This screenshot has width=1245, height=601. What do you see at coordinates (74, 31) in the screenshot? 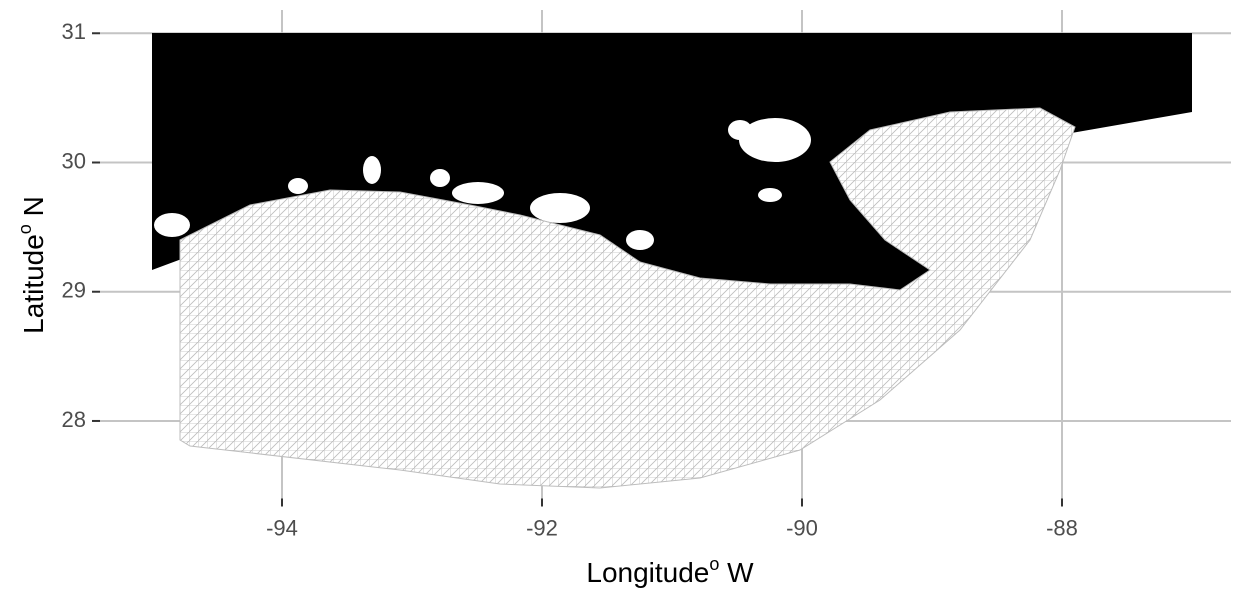
I see `y-tick-label: 31` at bounding box center [74, 31].